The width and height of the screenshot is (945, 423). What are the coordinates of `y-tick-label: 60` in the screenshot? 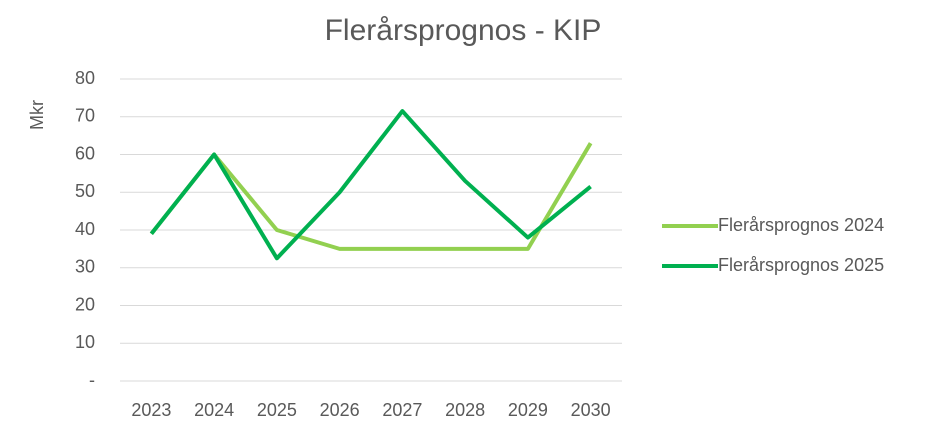 It's located at (85, 153).